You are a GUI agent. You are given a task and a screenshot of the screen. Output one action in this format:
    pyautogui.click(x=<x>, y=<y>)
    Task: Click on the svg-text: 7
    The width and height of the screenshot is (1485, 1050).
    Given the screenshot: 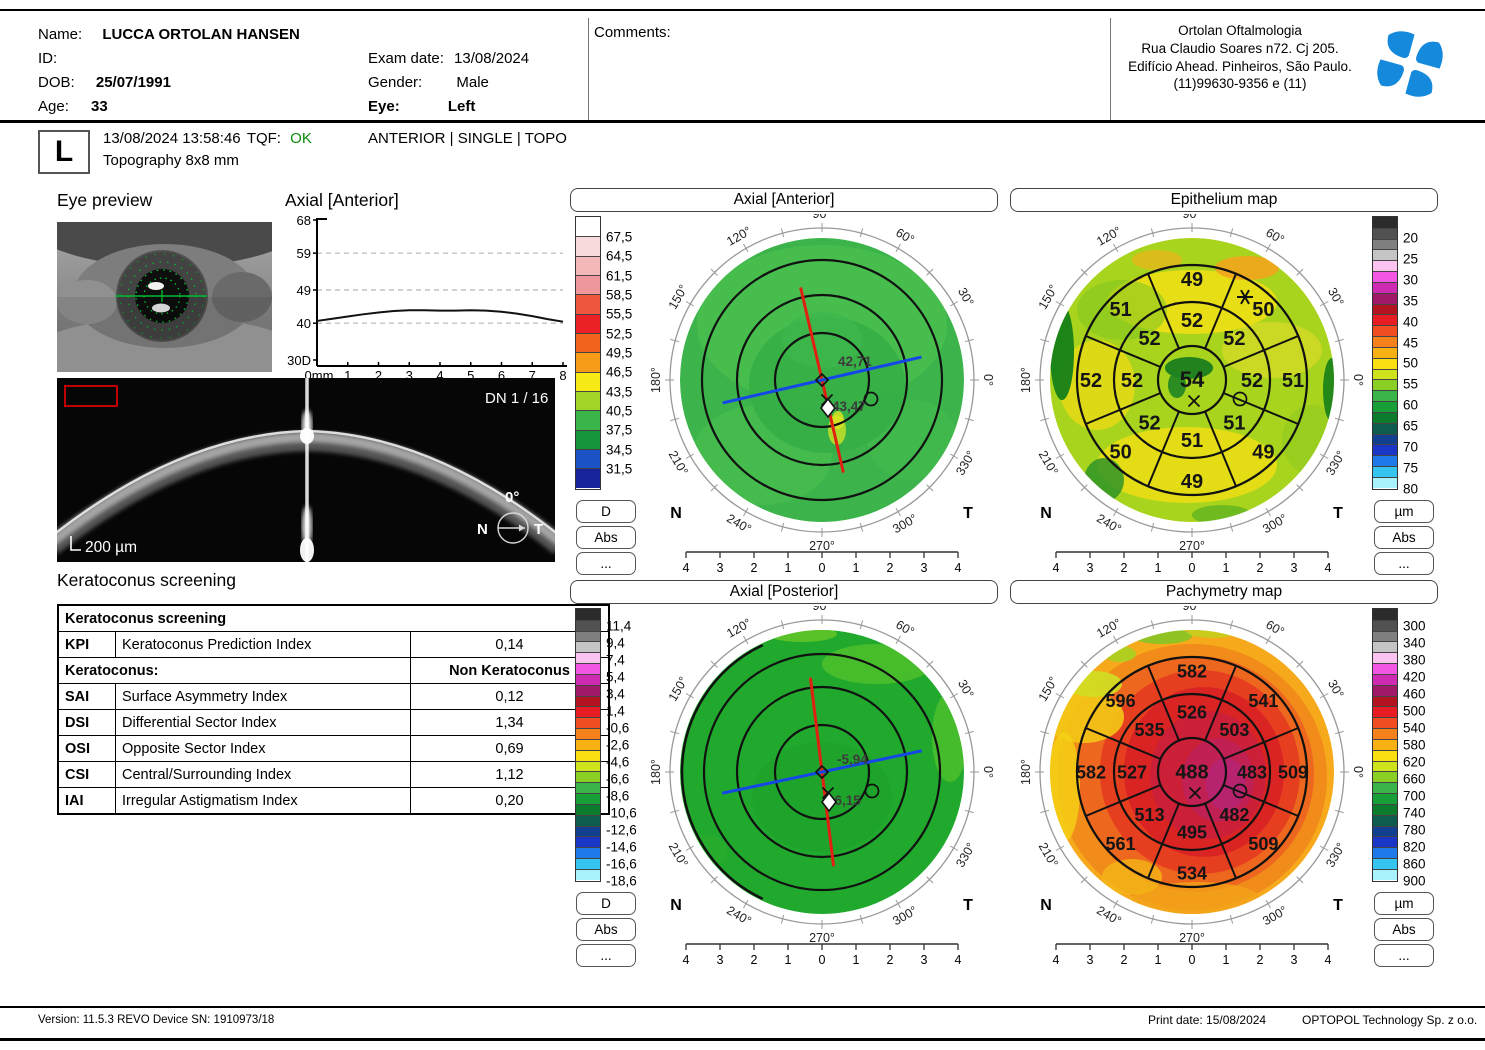 What is the action you would take?
    pyautogui.click(x=532, y=375)
    